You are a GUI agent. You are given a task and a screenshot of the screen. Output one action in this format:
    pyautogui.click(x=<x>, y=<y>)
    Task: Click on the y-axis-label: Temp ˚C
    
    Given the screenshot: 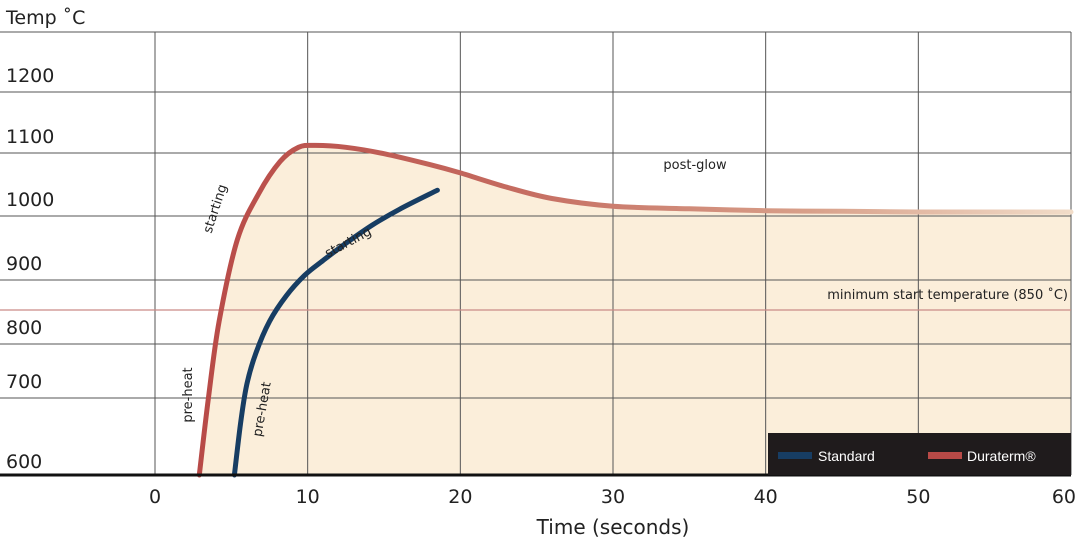 What is the action you would take?
    pyautogui.click(x=45, y=18)
    